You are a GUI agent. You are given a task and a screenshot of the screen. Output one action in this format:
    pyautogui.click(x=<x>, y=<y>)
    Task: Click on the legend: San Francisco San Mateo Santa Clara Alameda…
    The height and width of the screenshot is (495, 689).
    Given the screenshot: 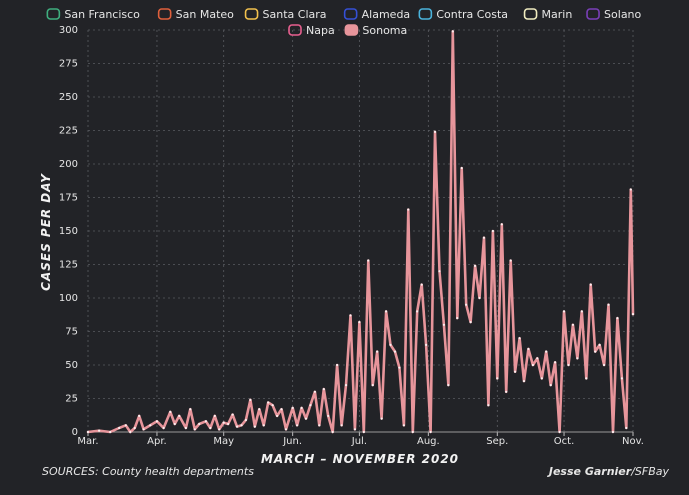 What is the action you would take?
    pyautogui.click(x=344, y=22)
    